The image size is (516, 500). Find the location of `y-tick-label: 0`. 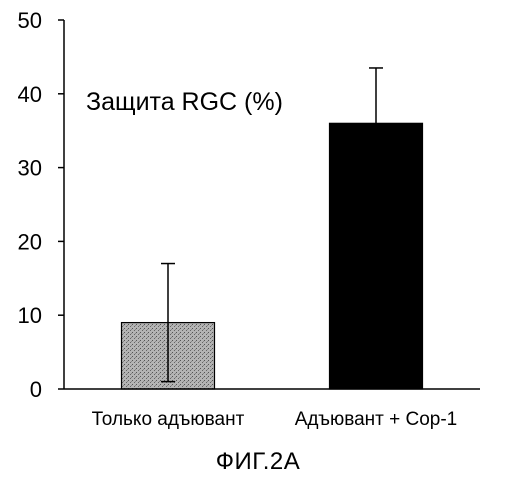

y-tick-label: 0 is located at coordinates (36, 389).